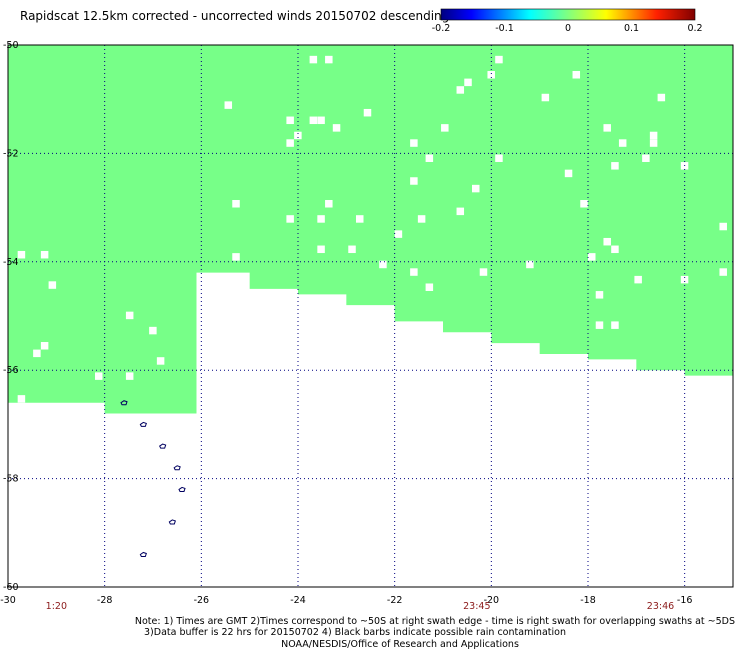 This screenshot has width=740, height=650. What do you see at coordinates (346, 600) in the screenshot?
I see `x-axis: -30 -28 -26 -24 -22 -20 -18 -16` at bounding box center [346, 600].